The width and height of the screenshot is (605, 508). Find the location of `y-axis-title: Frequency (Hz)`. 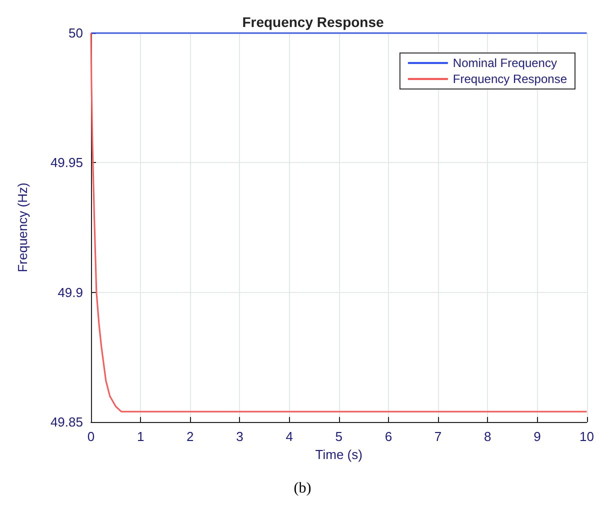

y-axis-title: Frequency (Hz) is located at coordinates (22, 227).